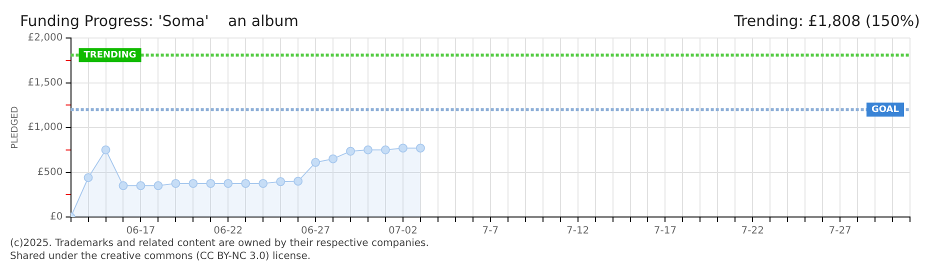  What do you see at coordinates (56, 217) in the screenshot?
I see `y-tick-label: £0` at bounding box center [56, 217].